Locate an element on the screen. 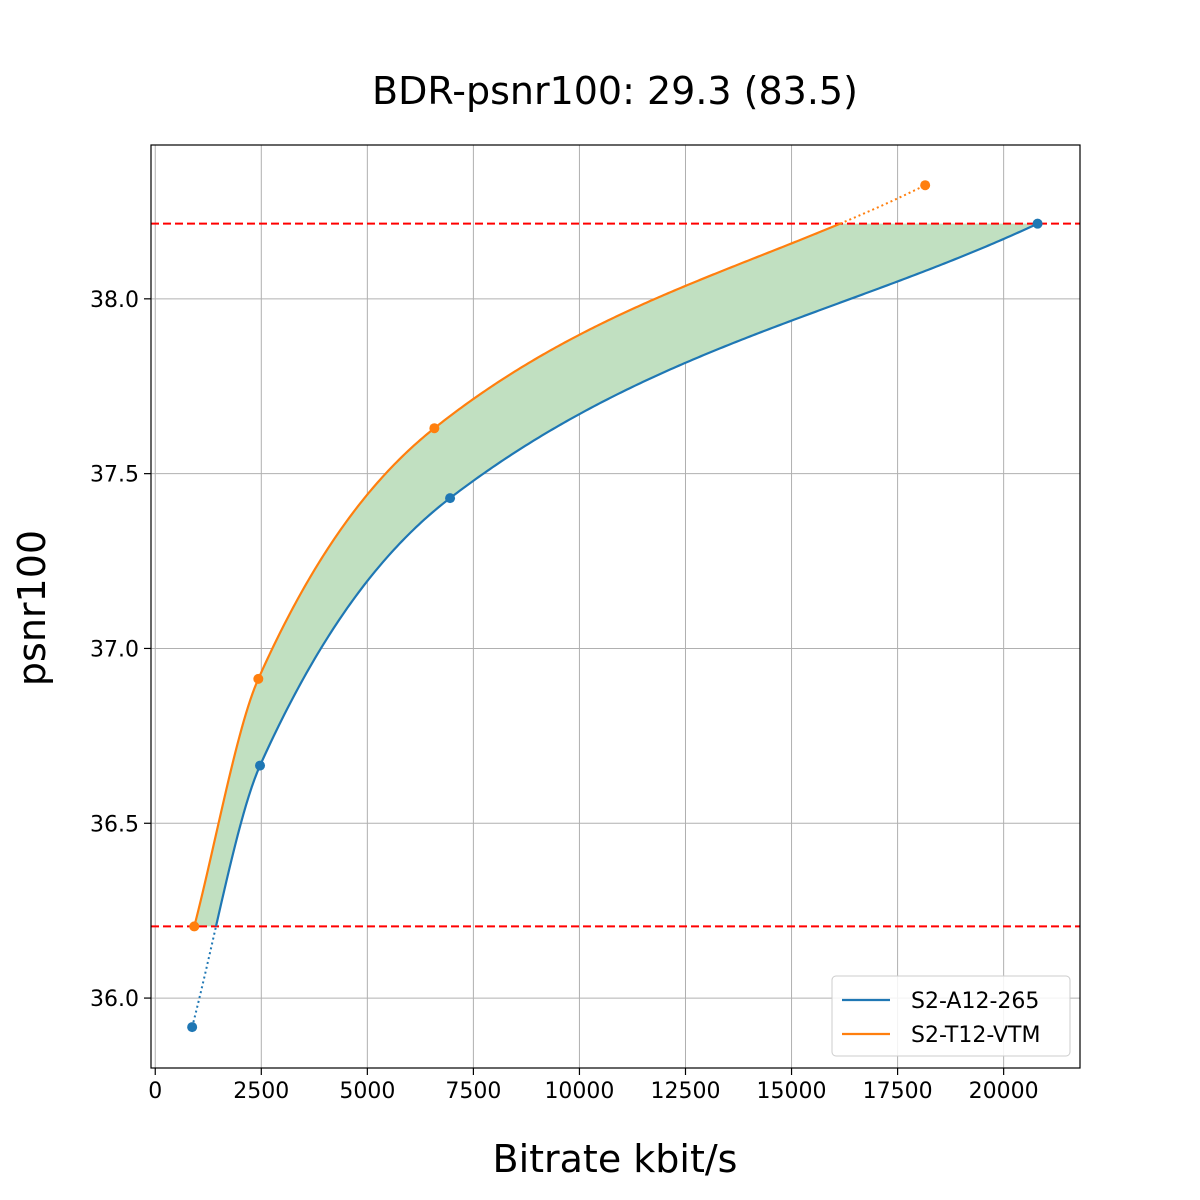 The width and height of the screenshot is (1200, 1200). legend: S2-A12-265 S2-T12-VTM is located at coordinates (951, 1016).